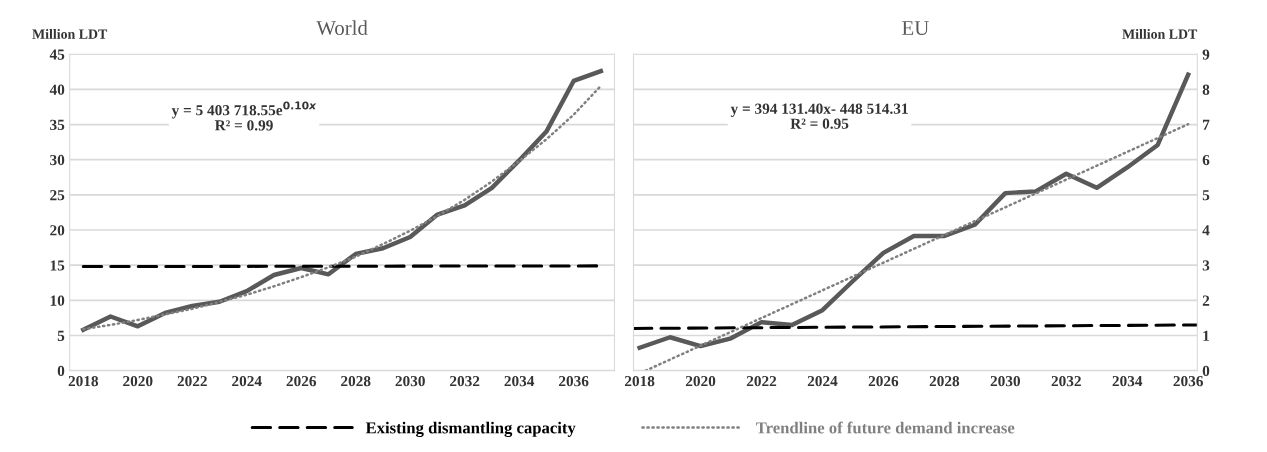  What do you see at coordinates (1206, 300) in the screenshot?
I see `y-tick-label: 2` at bounding box center [1206, 300].